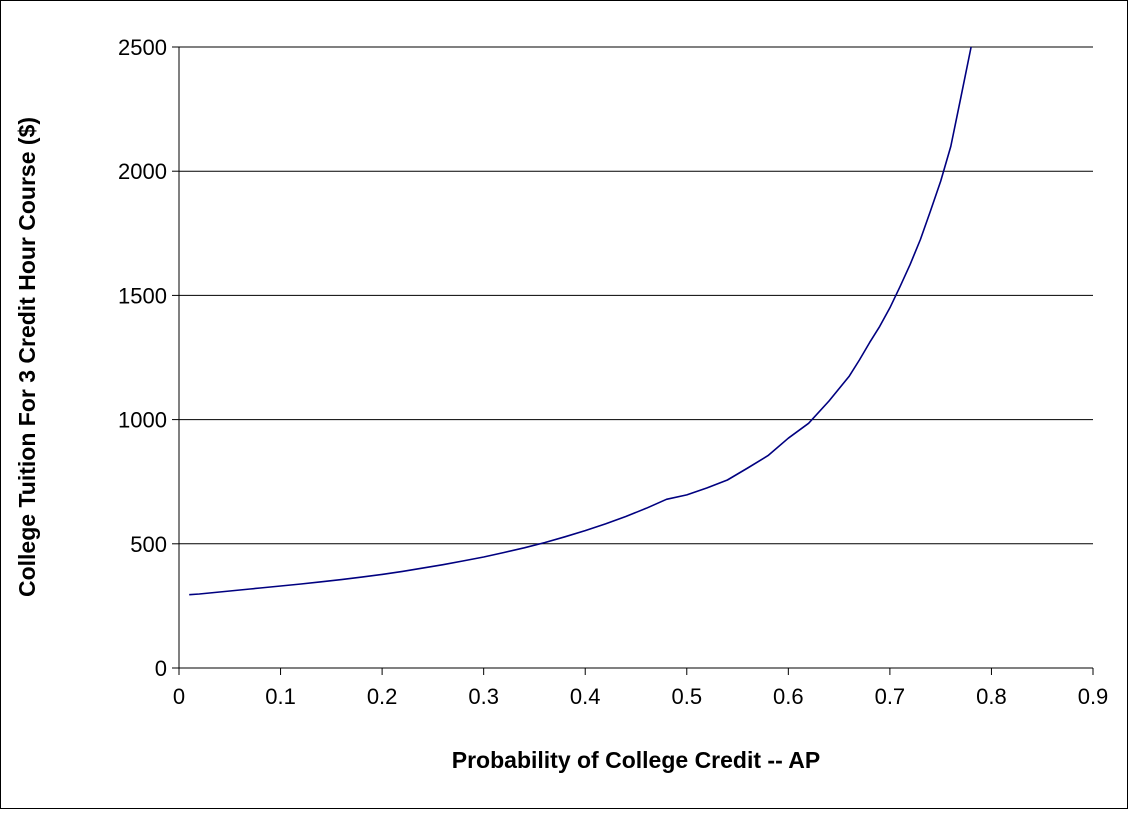  Describe the element at coordinates (148, 358) in the screenshot. I see `y-ticks: 0 500 1000 1500 2000 2500` at that location.